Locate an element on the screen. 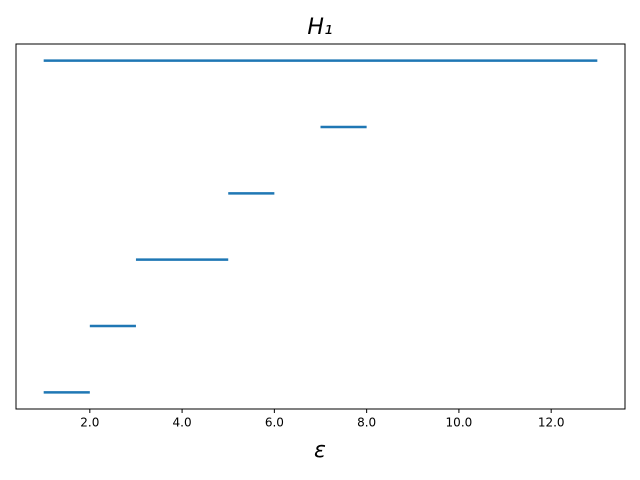 Image resolution: width=640 pixels, height=480 pixels. x-tick-label: 6.0 is located at coordinates (274, 423).